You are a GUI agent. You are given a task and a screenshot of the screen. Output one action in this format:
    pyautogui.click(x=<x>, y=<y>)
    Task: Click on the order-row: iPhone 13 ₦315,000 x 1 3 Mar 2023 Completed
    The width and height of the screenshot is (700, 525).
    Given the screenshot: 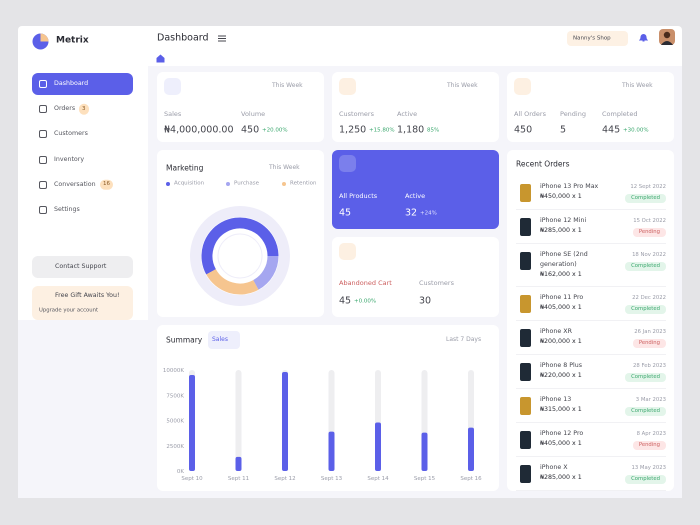 What is the action you would take?
    pyautogui.click(x=591, y=406)
    